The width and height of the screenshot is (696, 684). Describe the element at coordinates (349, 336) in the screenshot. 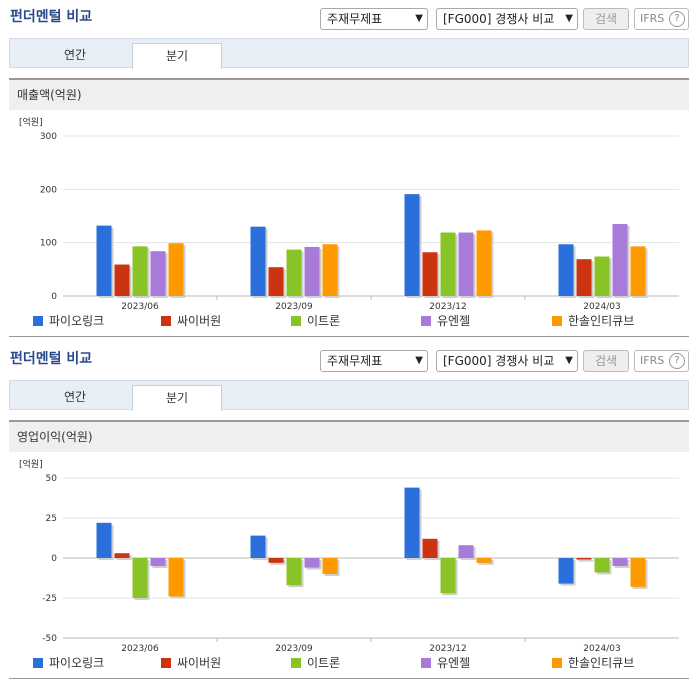

I see `divider` at that location.